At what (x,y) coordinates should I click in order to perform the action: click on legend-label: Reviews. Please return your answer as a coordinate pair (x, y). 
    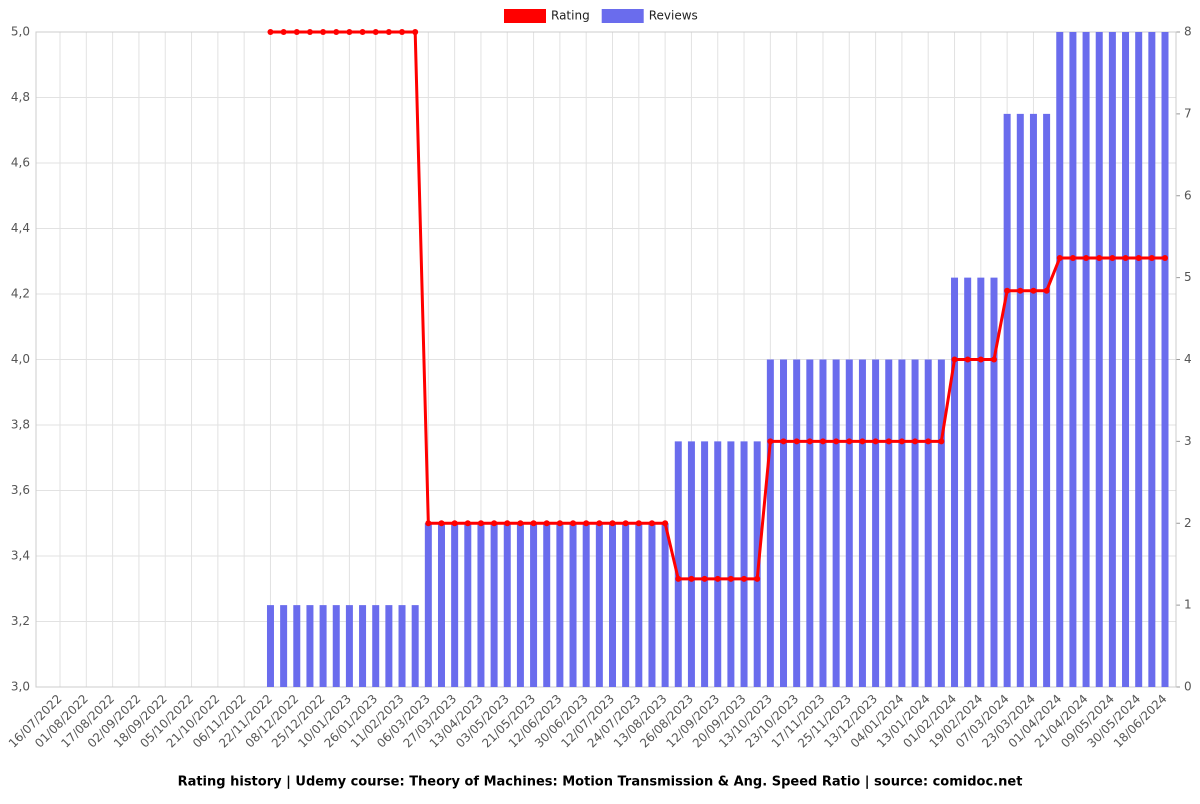
    Looking at the image, I should click on (673, 16).